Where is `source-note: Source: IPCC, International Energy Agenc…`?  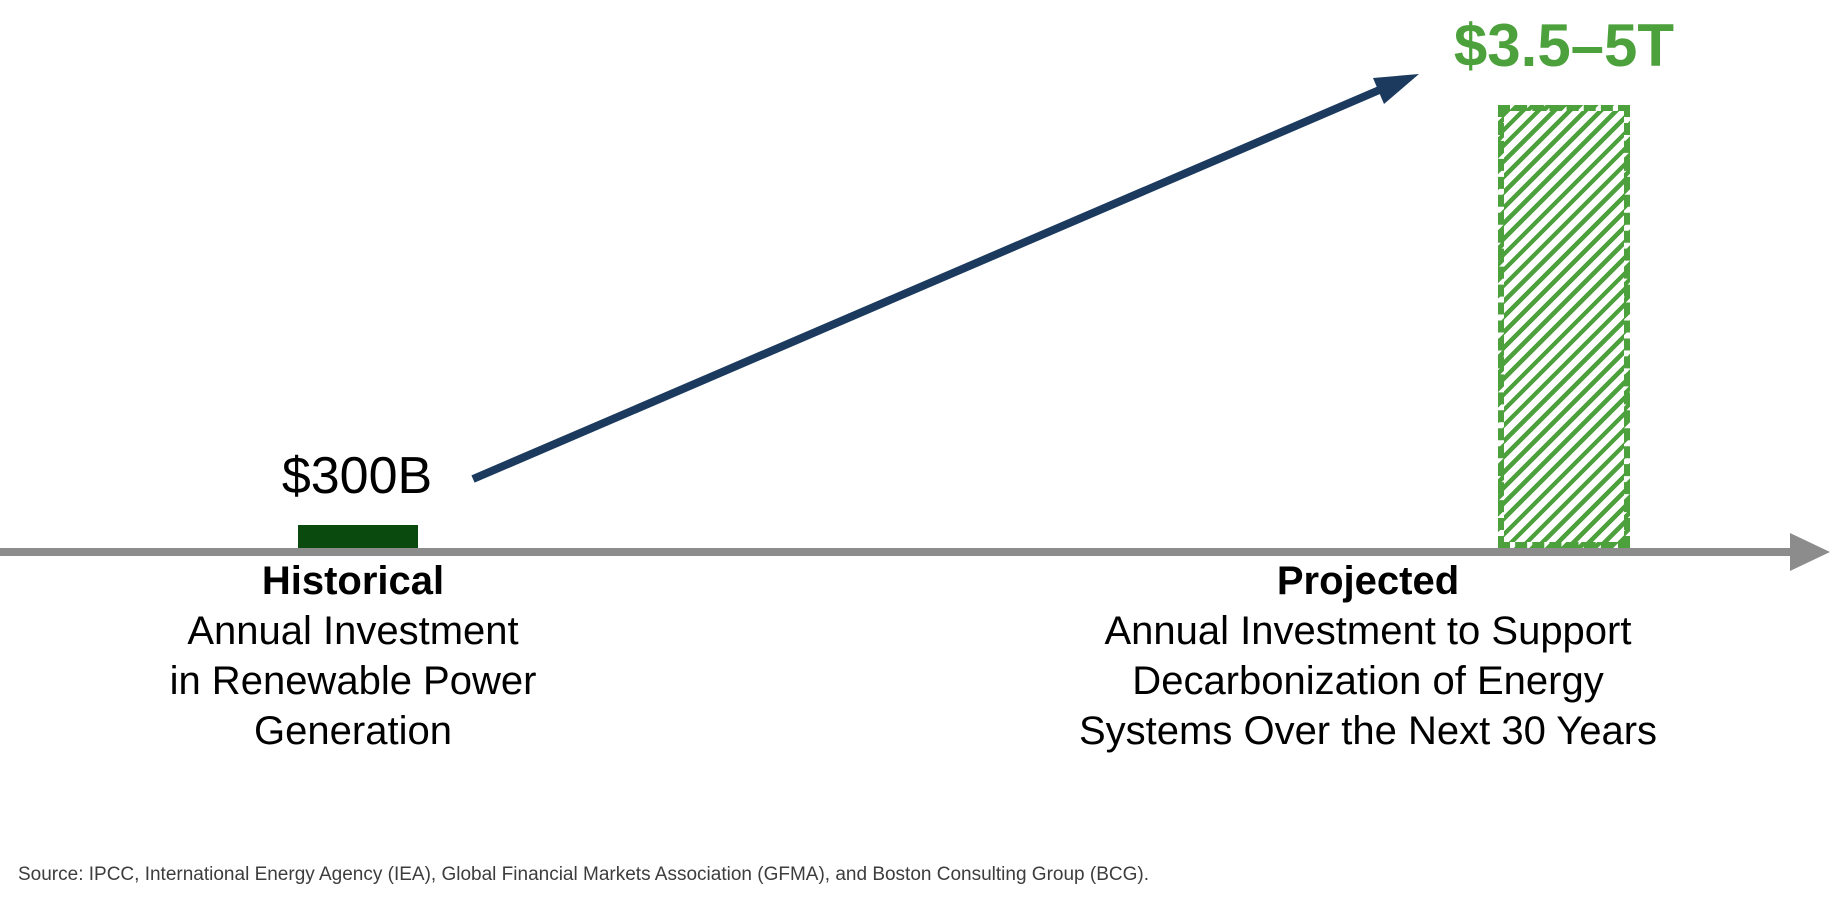
source-note: Source: IPCC, International Energy Agenc… is located at coordinates (583, 874).